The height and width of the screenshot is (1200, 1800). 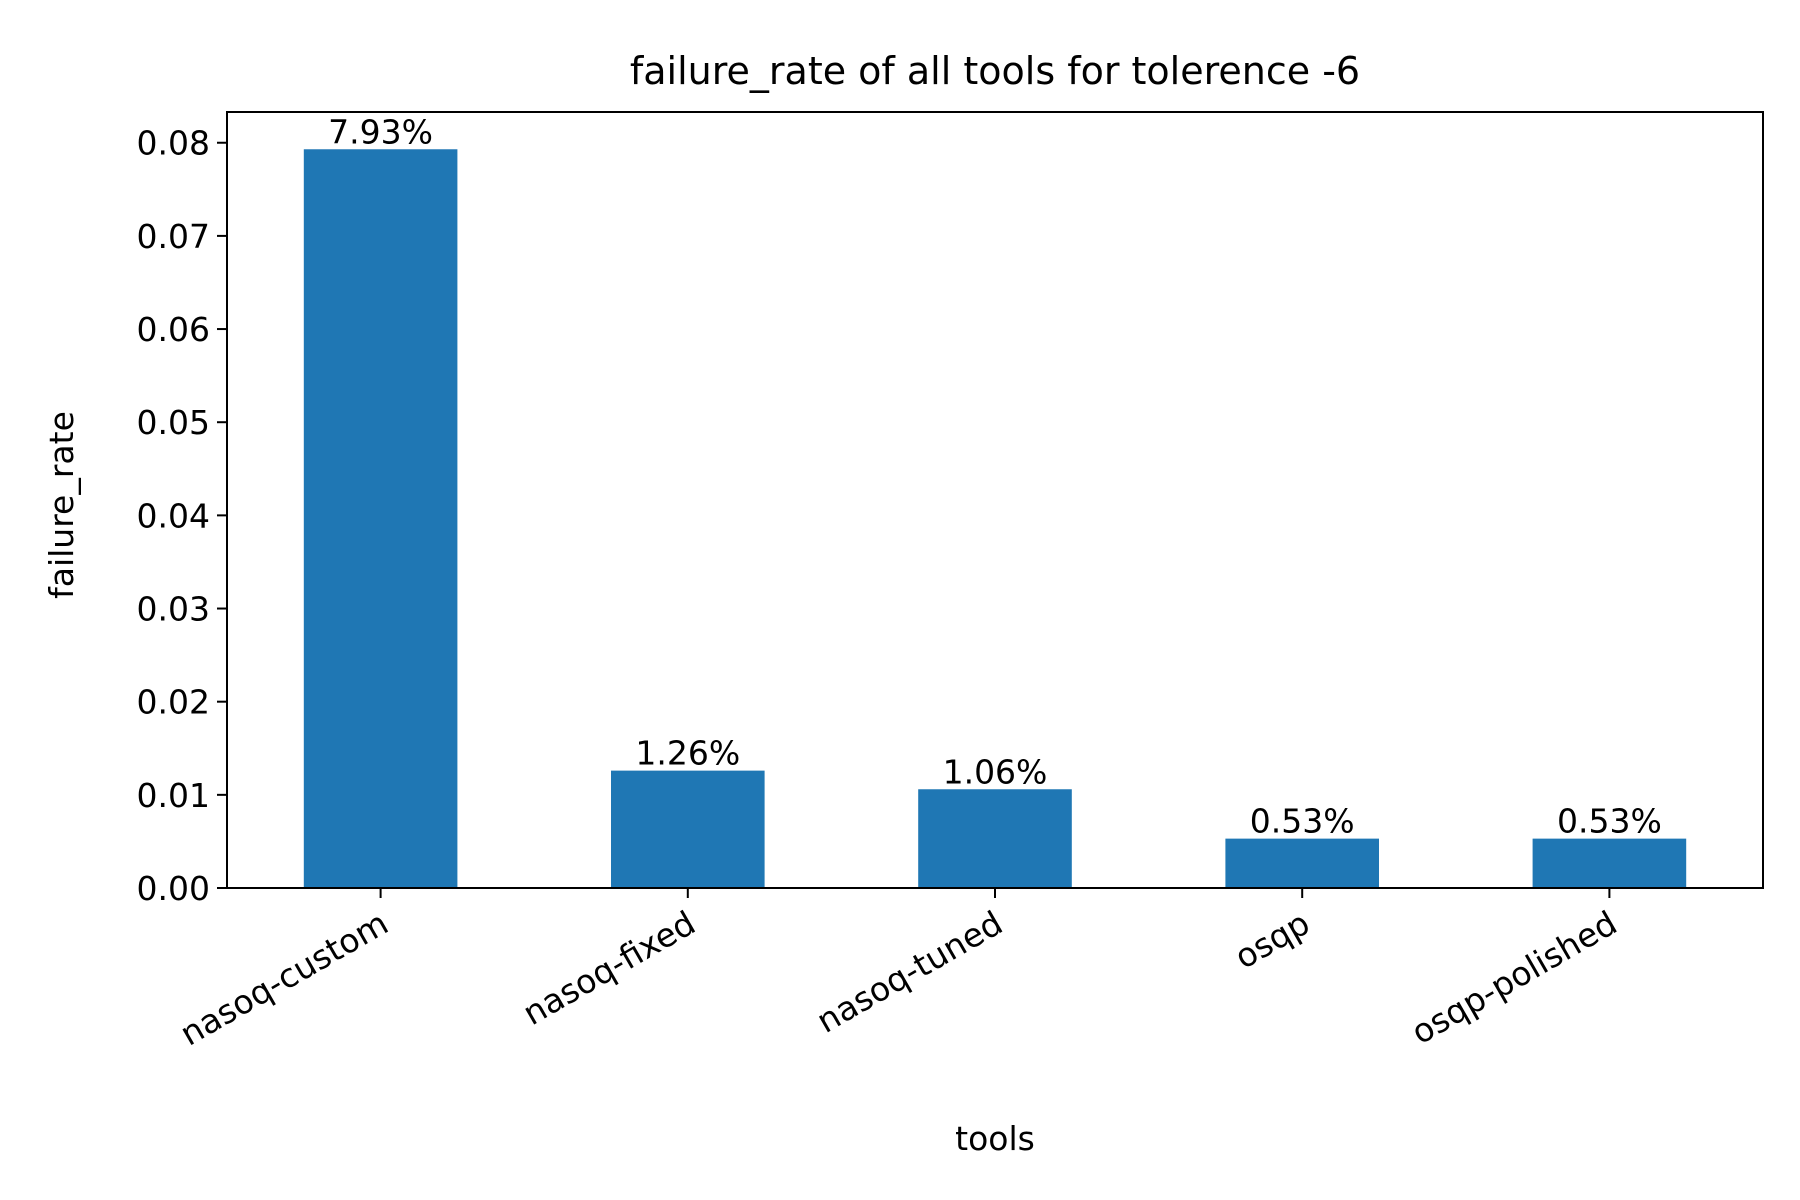 What do you see at coordinates (173, 702) in the screenshot?
I see `y-tick-label-0.02: 0.02` at bounding box center [173, 702].